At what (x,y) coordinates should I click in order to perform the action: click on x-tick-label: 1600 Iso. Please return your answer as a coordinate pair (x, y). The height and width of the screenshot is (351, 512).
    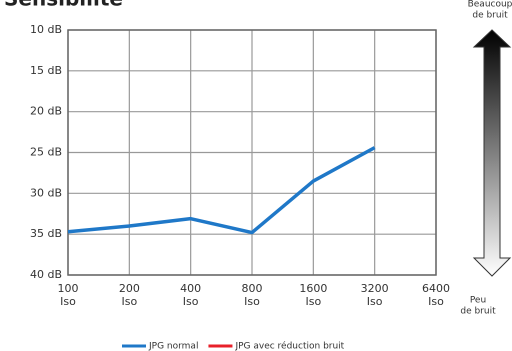
    Looking at the image, I should click on (313, 295).